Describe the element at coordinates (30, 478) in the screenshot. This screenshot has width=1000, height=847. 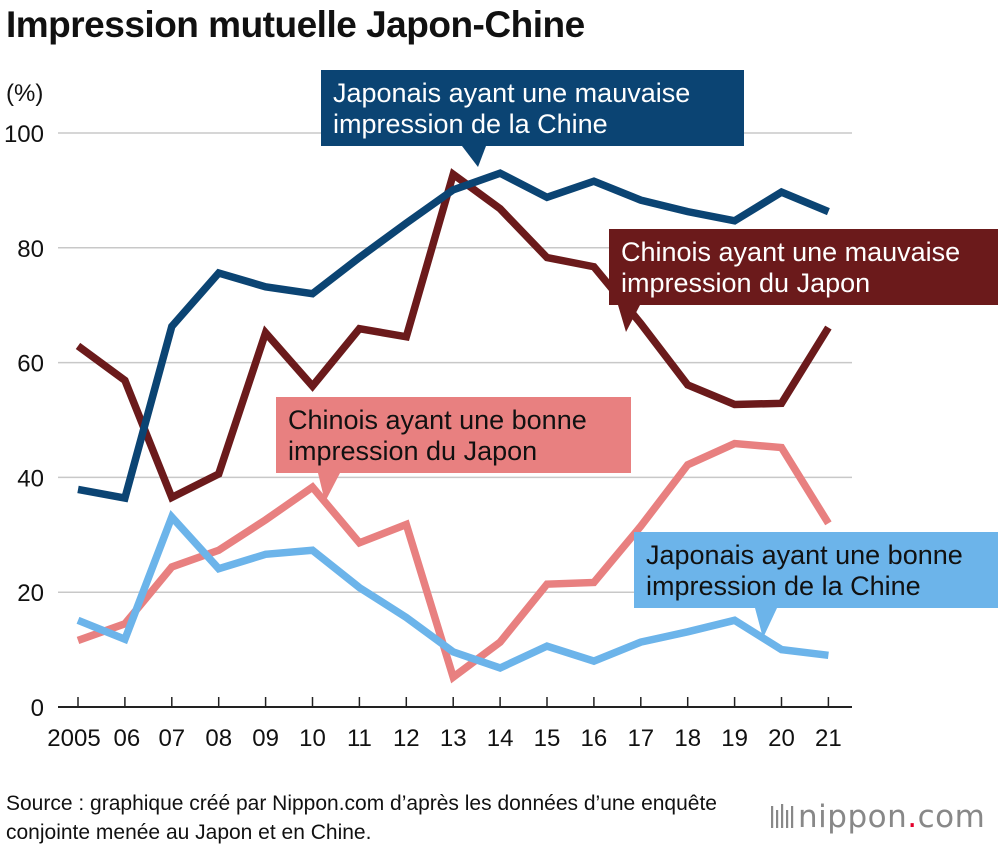
I see `y-tick-label: 40` at that location.